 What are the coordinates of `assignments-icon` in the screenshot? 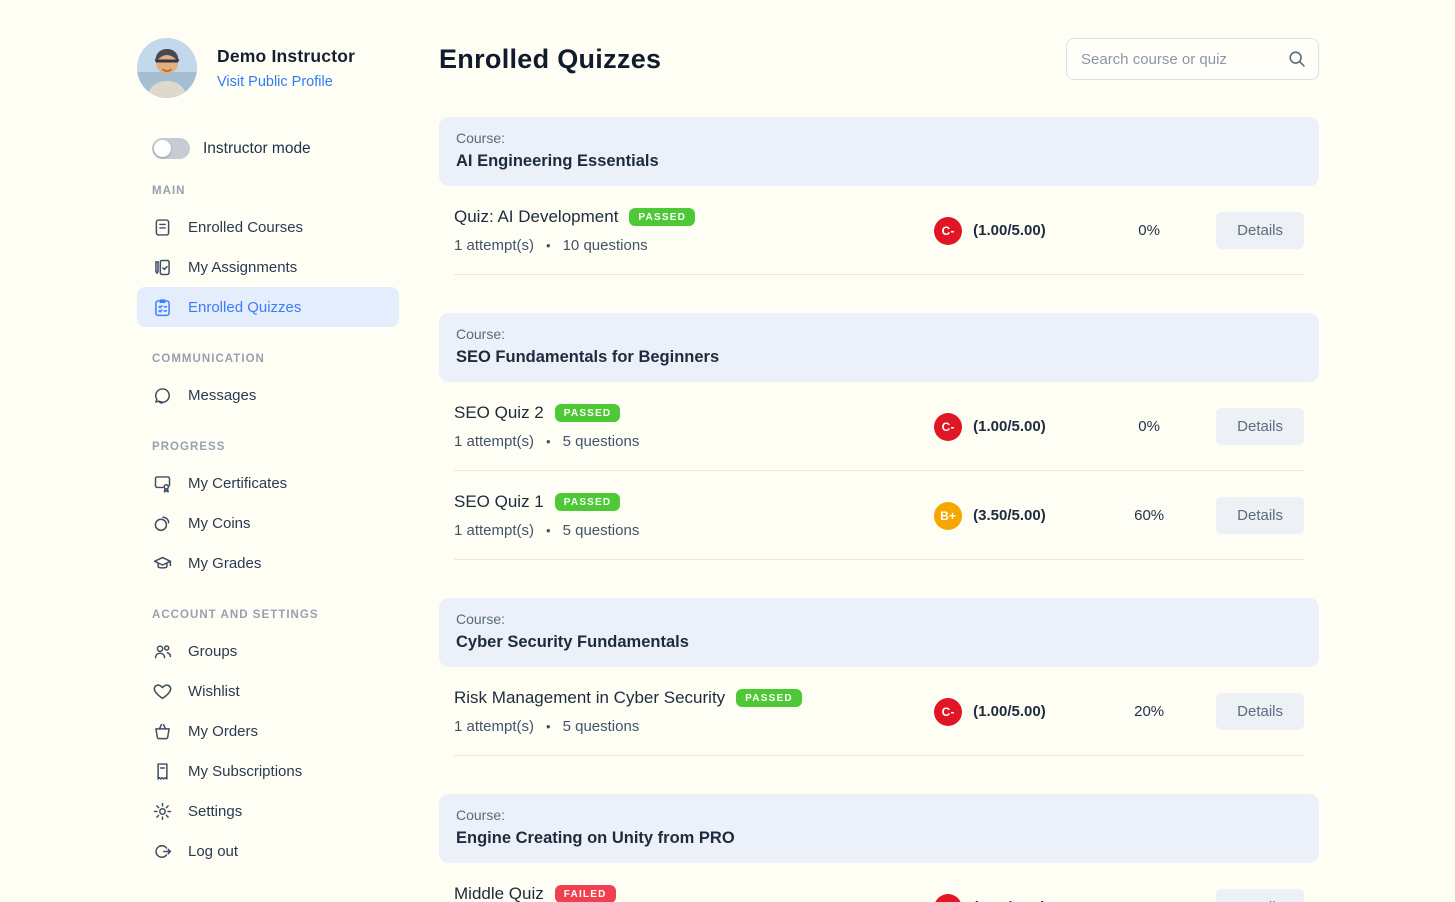 It's located at (162, 267).